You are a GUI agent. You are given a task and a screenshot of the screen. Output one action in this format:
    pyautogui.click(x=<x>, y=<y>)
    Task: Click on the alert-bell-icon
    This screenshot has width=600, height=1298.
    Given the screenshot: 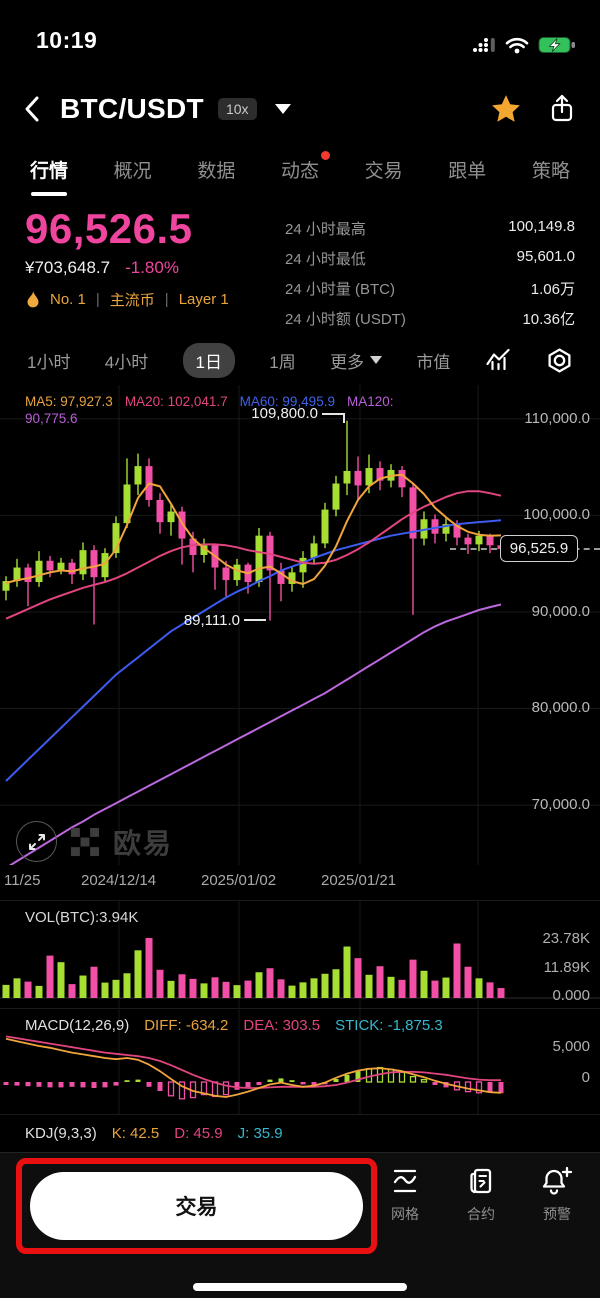 What is the action you would take?
    pyautogui.click(x=557, y=1180)
    